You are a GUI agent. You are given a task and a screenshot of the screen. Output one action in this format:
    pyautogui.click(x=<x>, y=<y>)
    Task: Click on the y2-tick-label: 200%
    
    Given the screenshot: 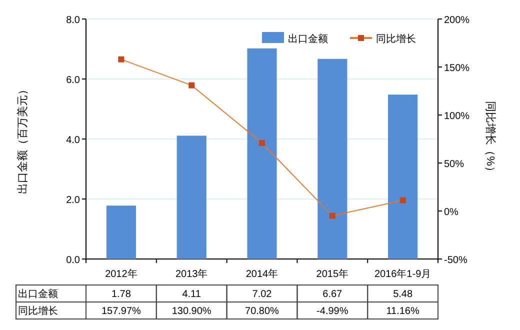 What is the action you would take?
    pyautogui.click(x=457, y=20)
    